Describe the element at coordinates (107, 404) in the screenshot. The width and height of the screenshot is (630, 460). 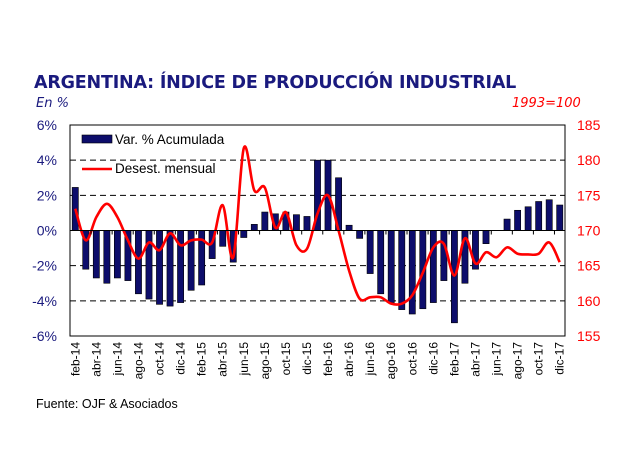
I see `source-note: Fuente: OJF & Asociados` at that location.